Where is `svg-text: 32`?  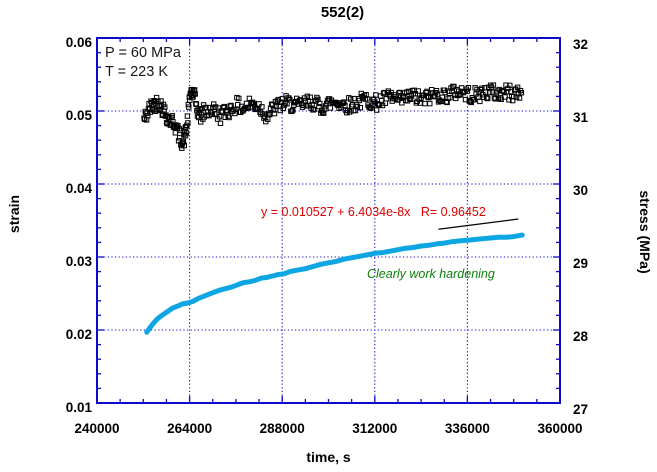 svg-text: 32 is located at coordinates (580, 44).